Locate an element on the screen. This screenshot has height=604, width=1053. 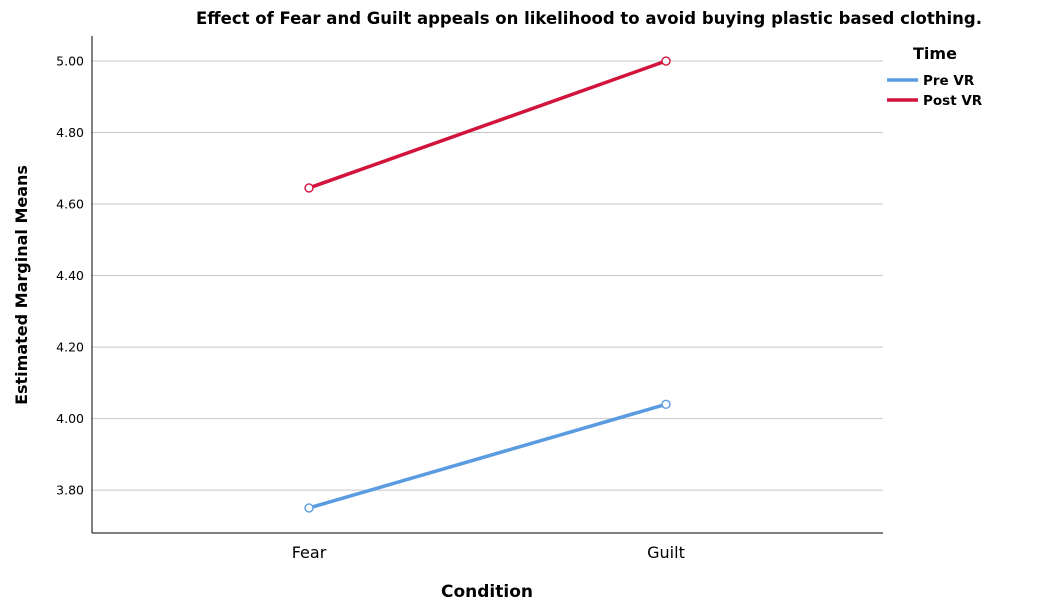
legend-title: Time is located at coordinates (935, 53).